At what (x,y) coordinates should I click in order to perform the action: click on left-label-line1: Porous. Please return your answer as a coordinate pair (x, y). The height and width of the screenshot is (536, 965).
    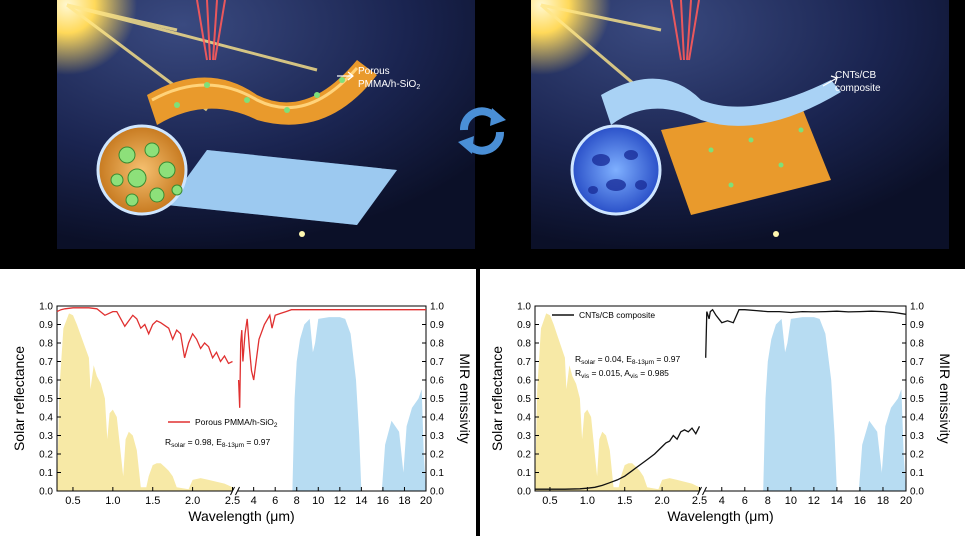
    Looking at the image, I should click on (374, 71).